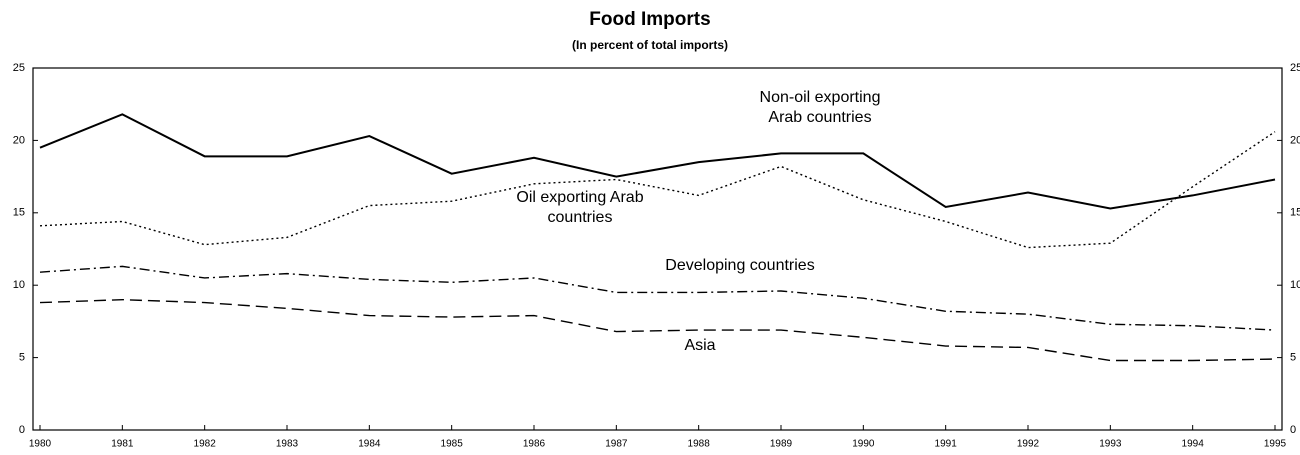 This screenshot has height=455, width=1300. Describe the element at coordinates (122, 444) in the screenshot. I see `x-tick-label: 1981` at that location.